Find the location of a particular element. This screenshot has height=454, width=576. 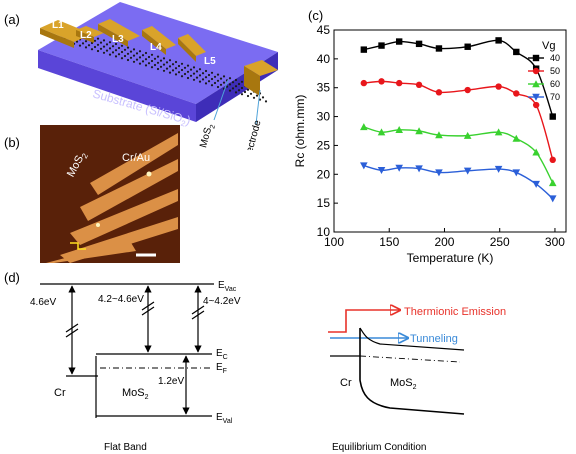

x-tick-label: 250 is located at coordinates (500, 242).